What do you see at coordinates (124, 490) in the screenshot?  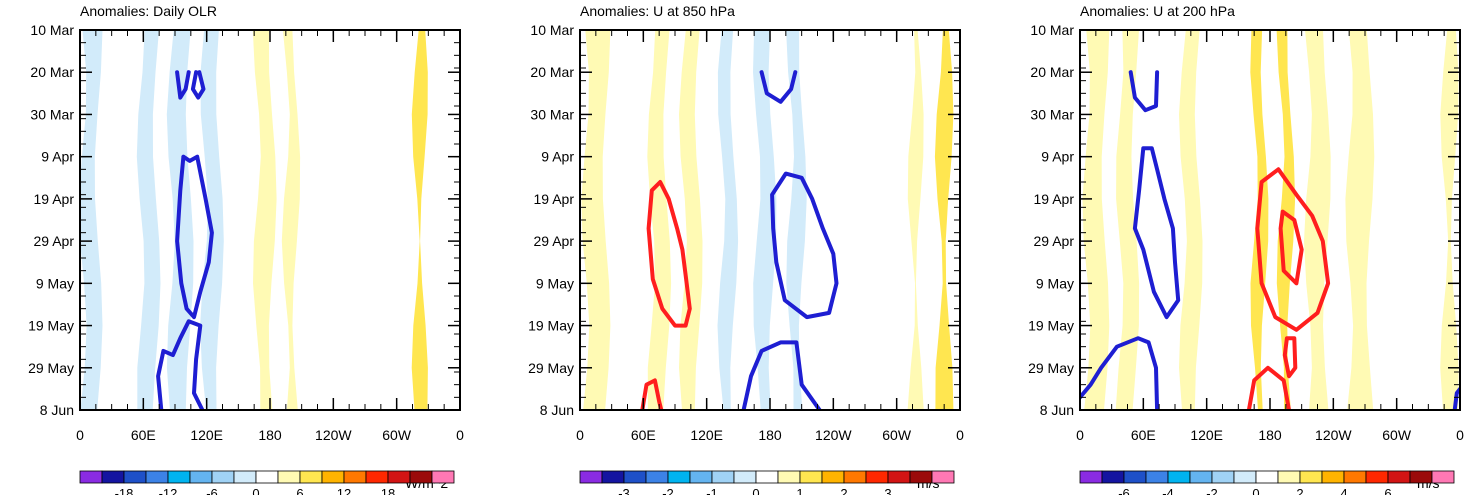 I see `olr-colorbar-label: -18` at bounding box center [124, 490].